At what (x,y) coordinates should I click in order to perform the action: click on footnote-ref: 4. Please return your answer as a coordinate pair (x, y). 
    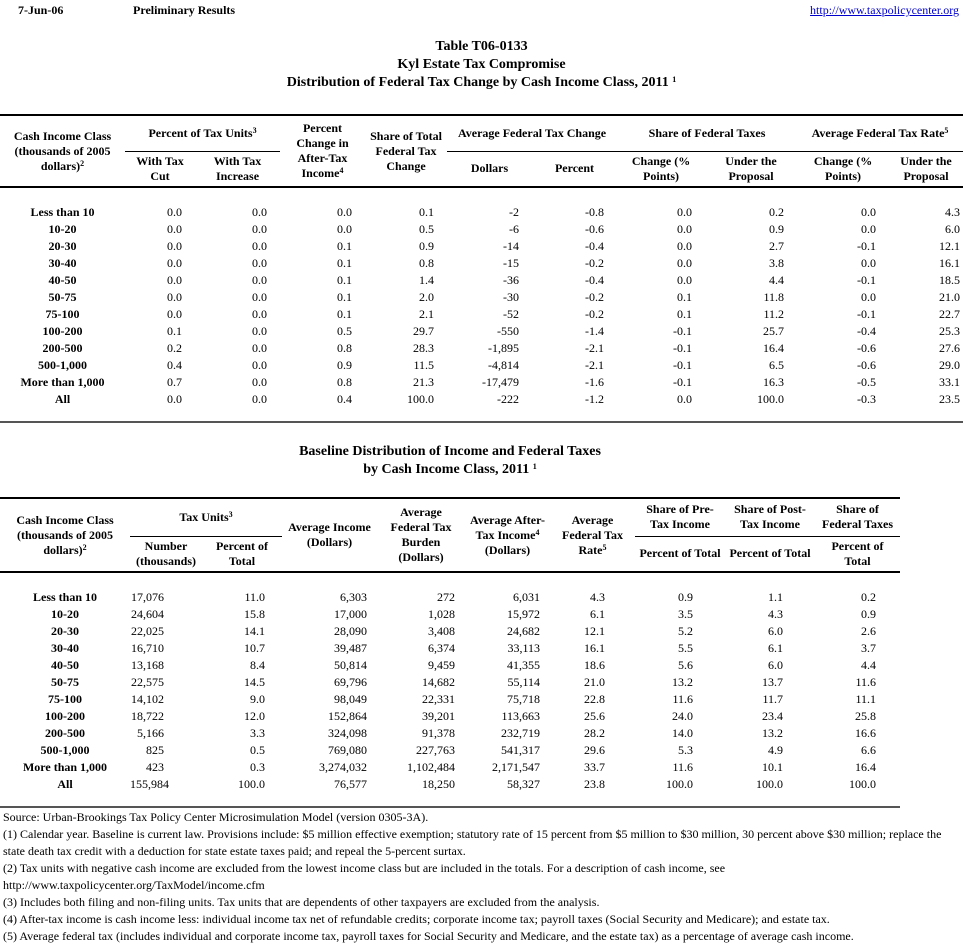
    Looking at the image, I should click on (341, 170).